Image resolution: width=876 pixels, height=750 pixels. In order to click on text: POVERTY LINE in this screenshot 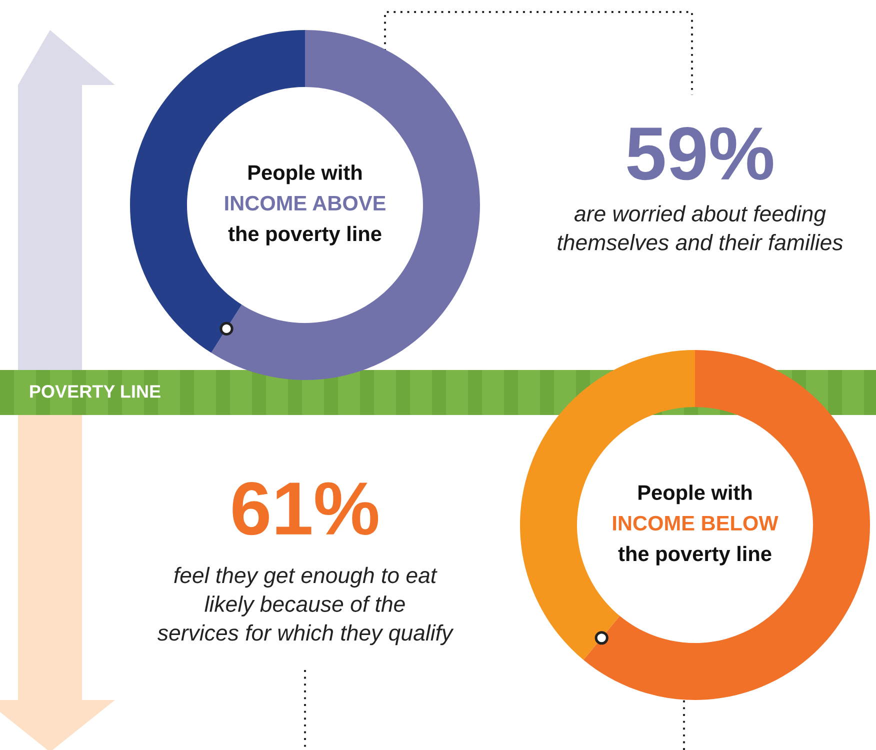, I will do `click(95, 391)`.